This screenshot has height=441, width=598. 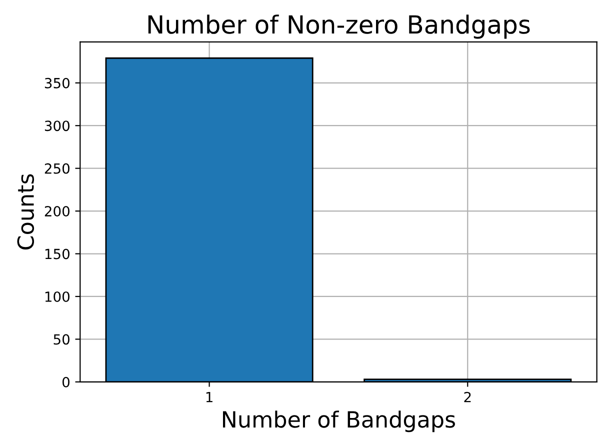 What do you see at coordinates (62, 339) in the screenshot?
I see `y-tick-label: 50` at bounding box center [62, 339].